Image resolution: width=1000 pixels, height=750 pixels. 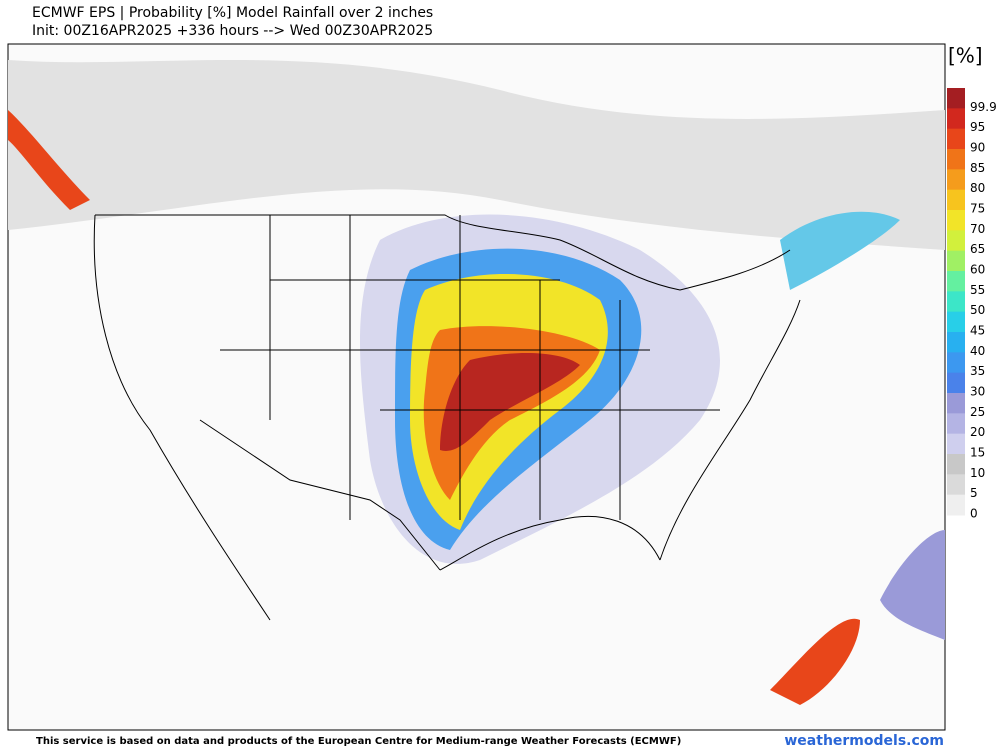 I want to click on legend-label: 40, so click(x=977, y=351).